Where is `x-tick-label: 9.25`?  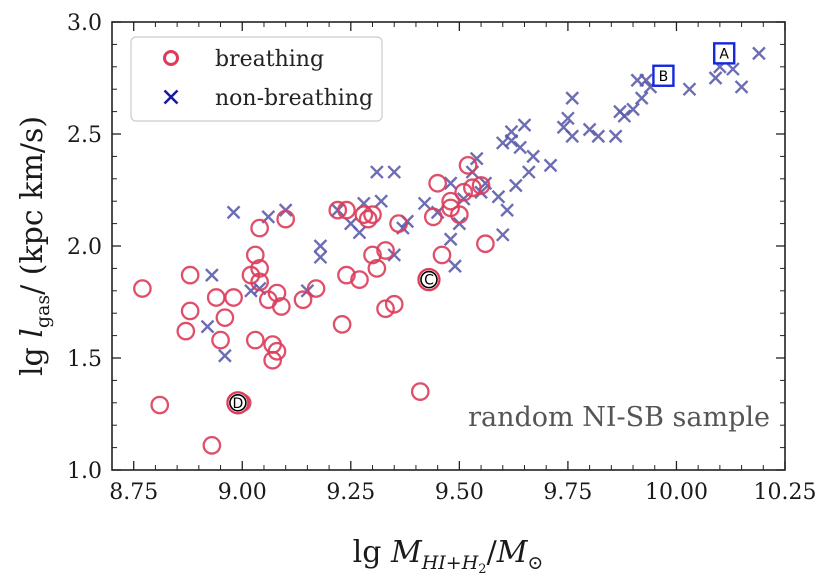
x-tick-label: 9.25 is located at coordinates (350, 492).